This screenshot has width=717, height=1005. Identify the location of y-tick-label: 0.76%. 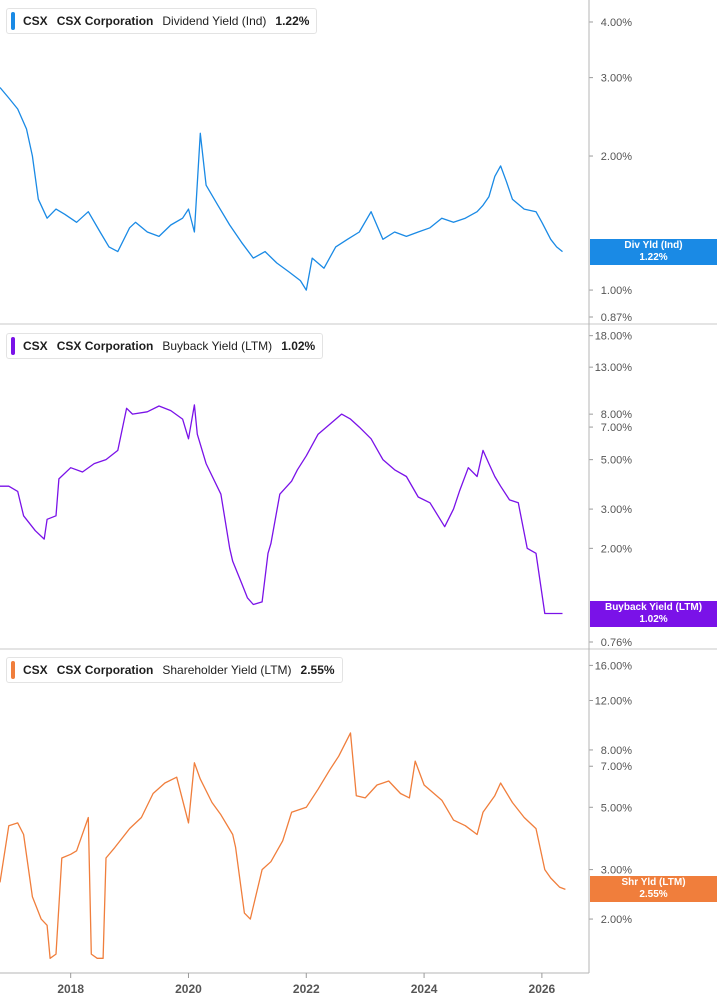
(616, 643).